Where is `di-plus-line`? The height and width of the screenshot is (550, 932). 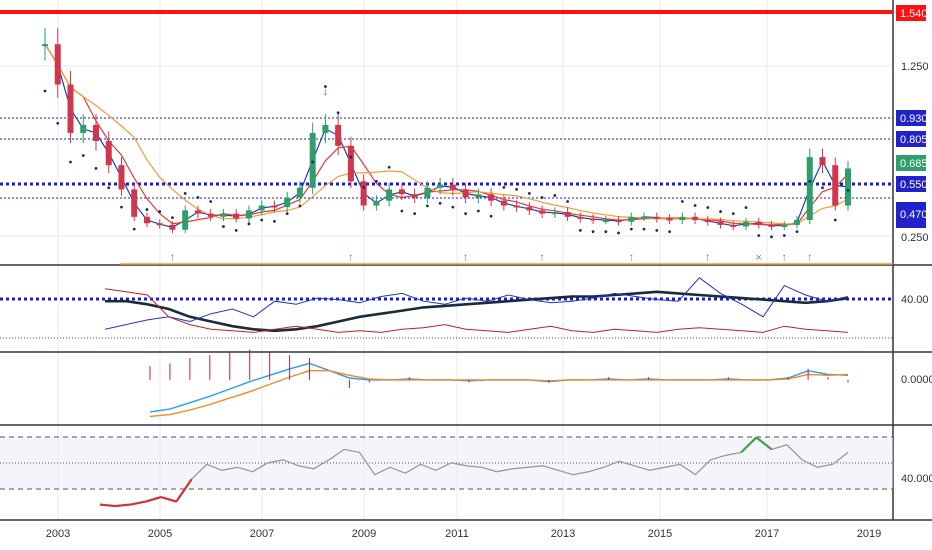 di-plus-line is located at coordinates (476, 303).